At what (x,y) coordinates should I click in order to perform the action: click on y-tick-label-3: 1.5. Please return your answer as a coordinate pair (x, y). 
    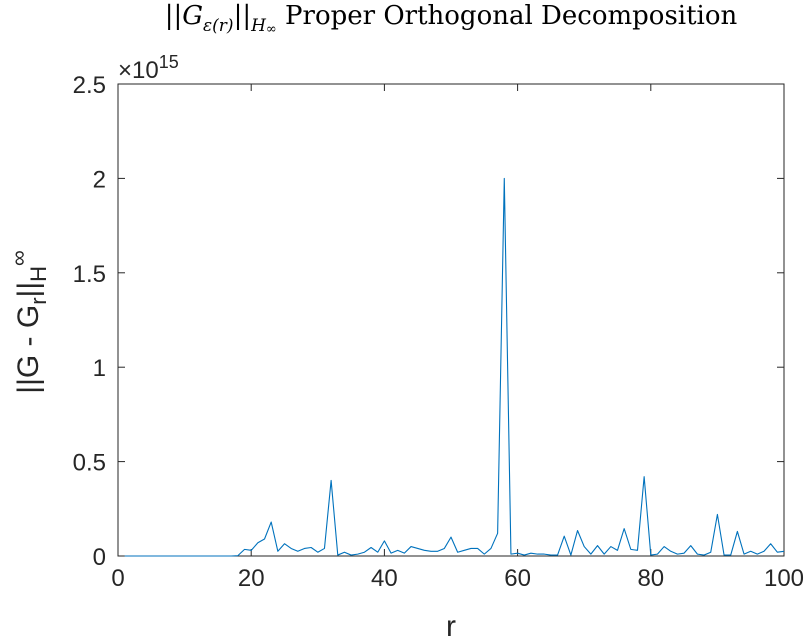
    Looking at the image, I should click on (89, 274).